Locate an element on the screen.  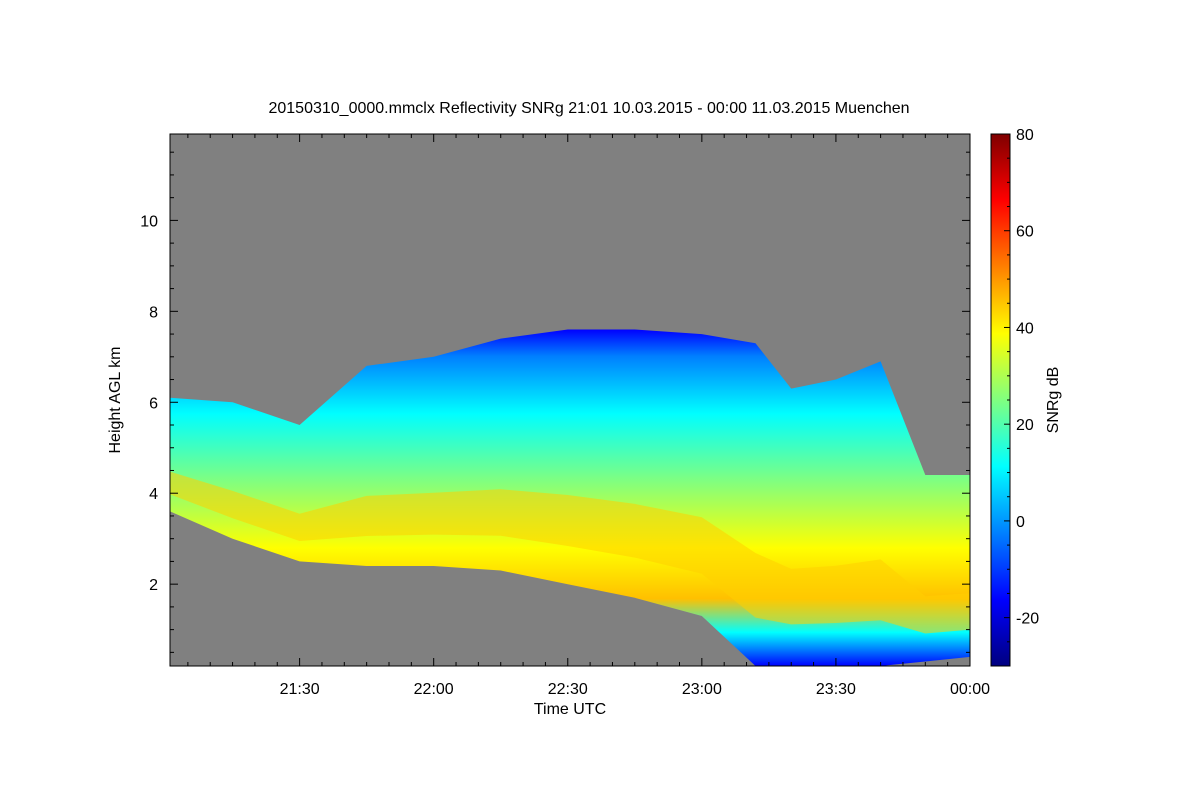
y-tick-label: 6 is located at coordinates (153, 403).